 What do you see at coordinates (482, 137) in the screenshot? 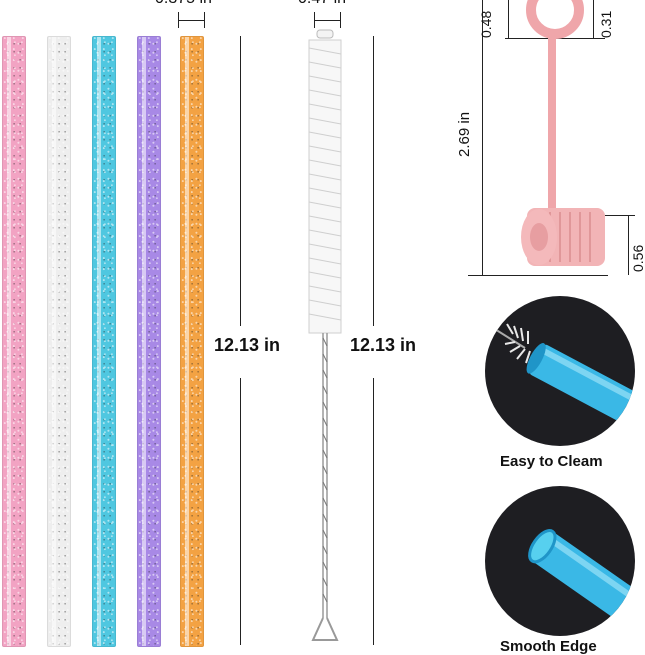
I see `topper-frame-left-line` at bounding box center [482, 137].